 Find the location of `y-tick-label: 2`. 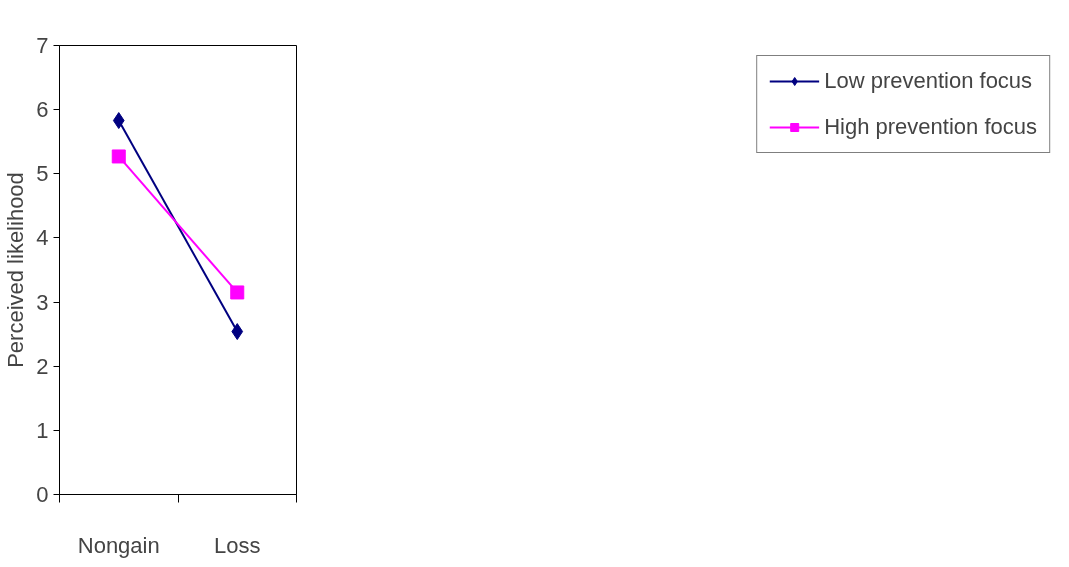

y-tick-label: 2 is located at coordinates (42, 366).